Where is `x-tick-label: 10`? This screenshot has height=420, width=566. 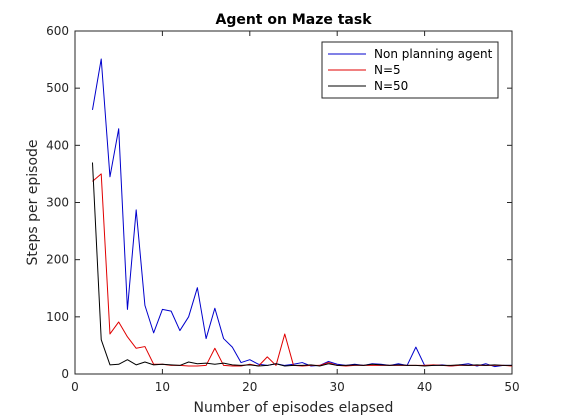
x-tick-label: 10 is located at coordinates (162, 387).